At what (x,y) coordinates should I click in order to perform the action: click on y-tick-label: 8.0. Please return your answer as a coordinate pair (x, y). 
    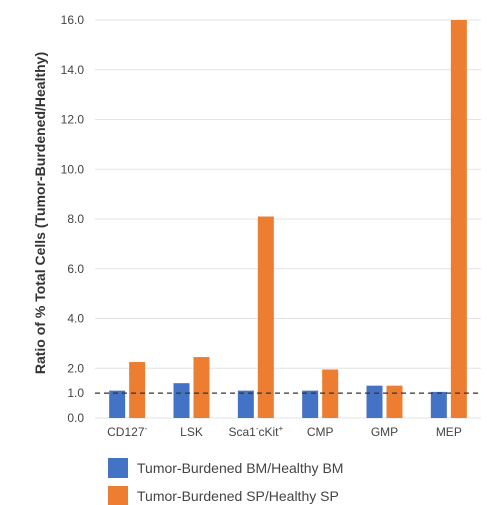
    Looking at the image, I should click on (75, 219).